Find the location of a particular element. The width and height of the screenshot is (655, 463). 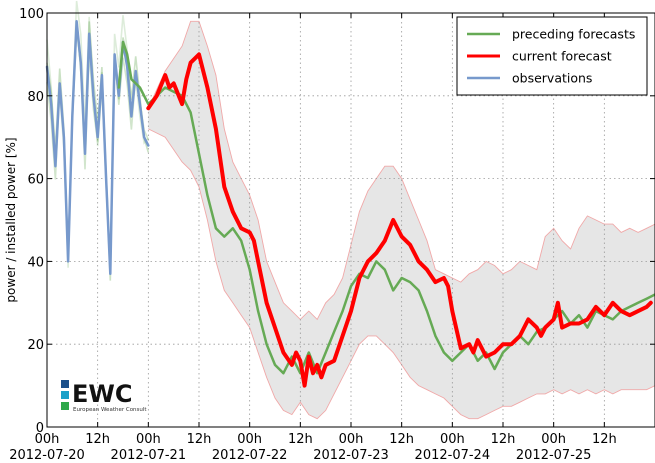

x-date-label: 2012-07-21 is located at coordinates (149, 455).